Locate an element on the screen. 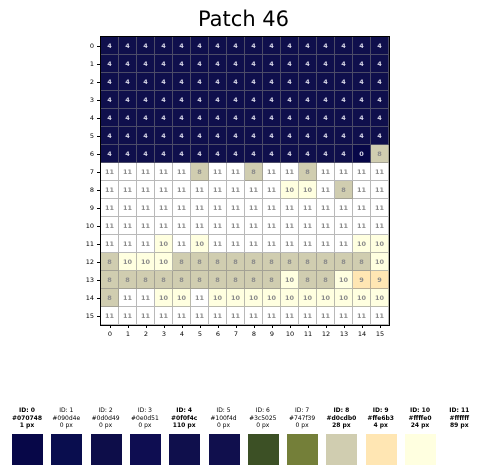 The width and height of the screenshot is (487, 475). legend-id-label: ID: 5 is located at coordinates (223, 410).